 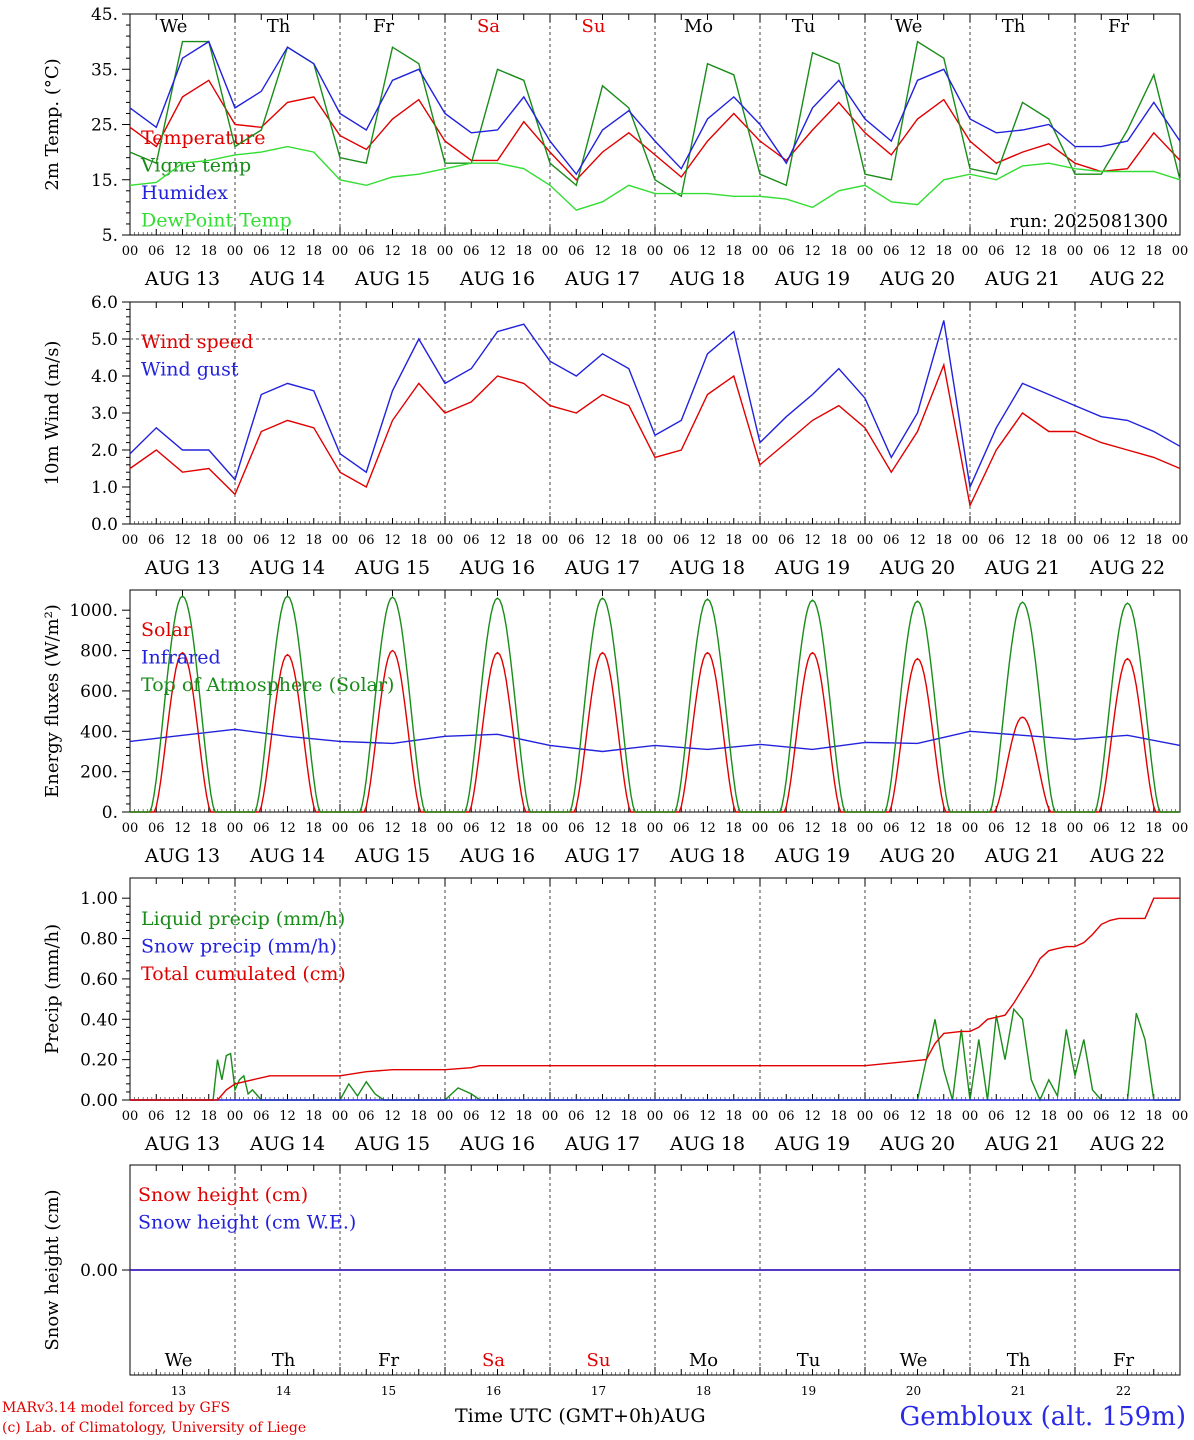 I want to click on y-axis-label: 10m Wind (m/s), so click(x=52, y=413).